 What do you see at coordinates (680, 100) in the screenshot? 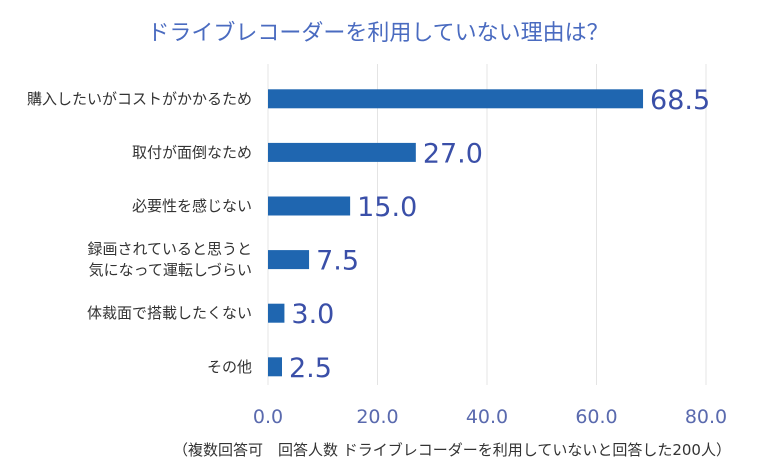
I see `value-label: 68.5` at bounding box center [680, 100].